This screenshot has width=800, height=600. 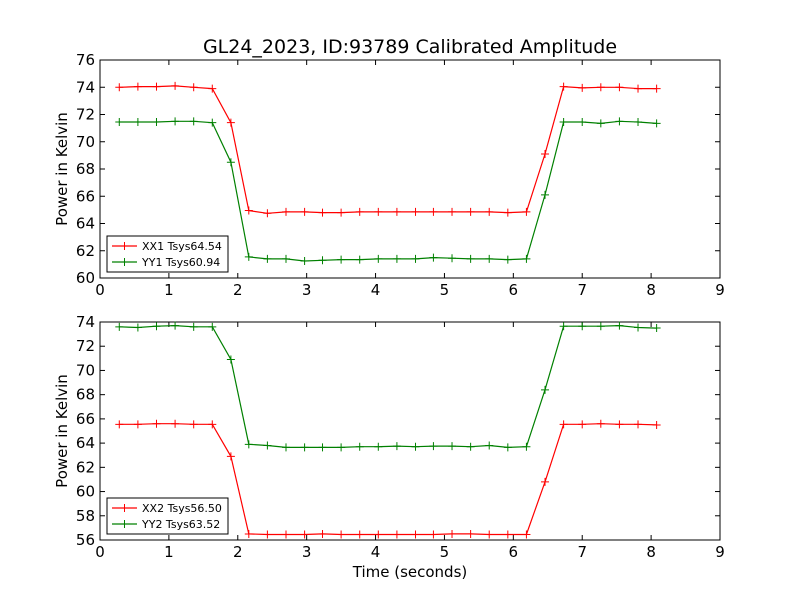 I want to click on legend-label: YY2 Tsys63.52, so click(x=180, y=524).